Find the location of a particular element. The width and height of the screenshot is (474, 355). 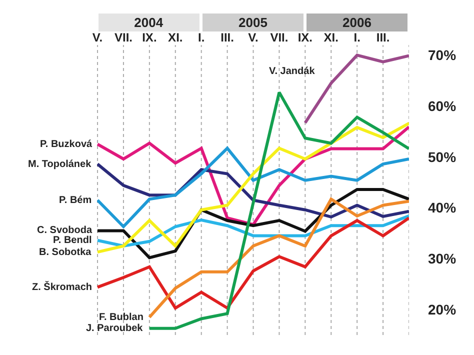

series-label: Z. Škromach is located at coordinates (62, 287).